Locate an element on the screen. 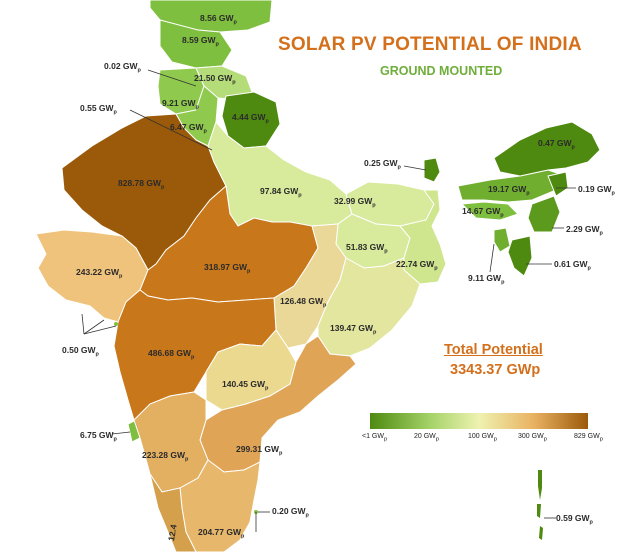  label-jk: 8.56 GWp is located at coordinates (218, 19).